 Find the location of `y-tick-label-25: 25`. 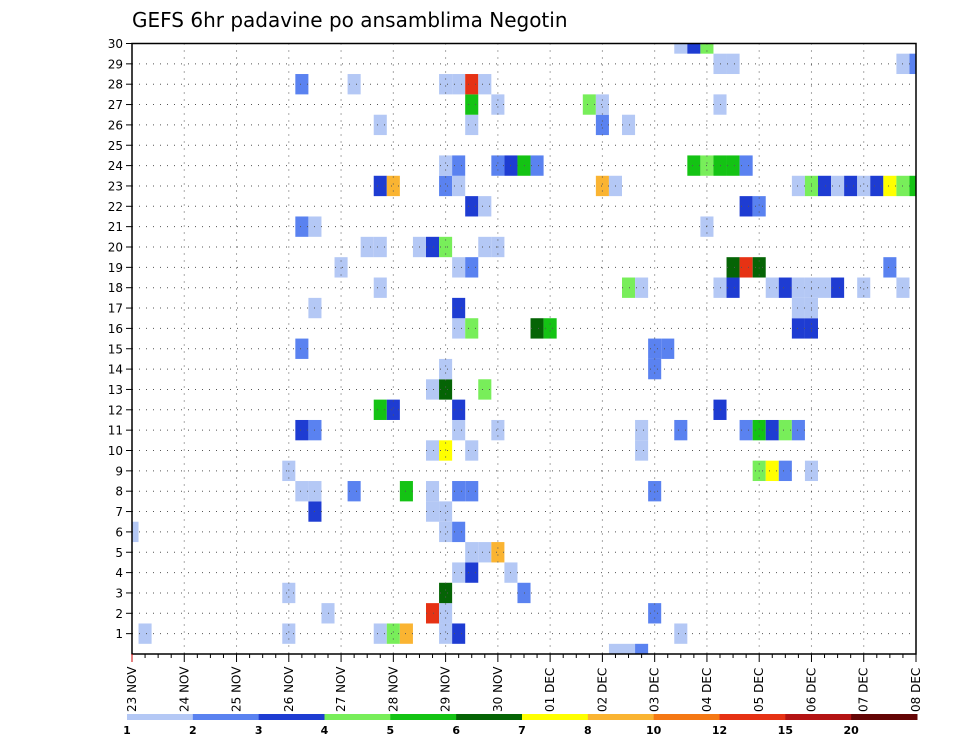

y-tick-label-25: 25 is located at coordinates (115, 146).